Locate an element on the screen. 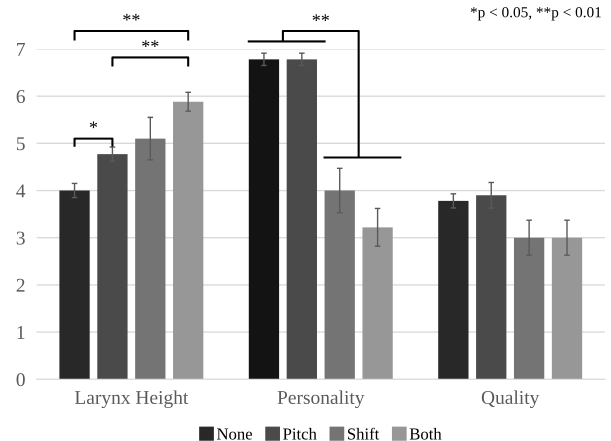 This screenshot has width=611, height=441. y-tick-label: 6 is located at coordinates (20, 97).